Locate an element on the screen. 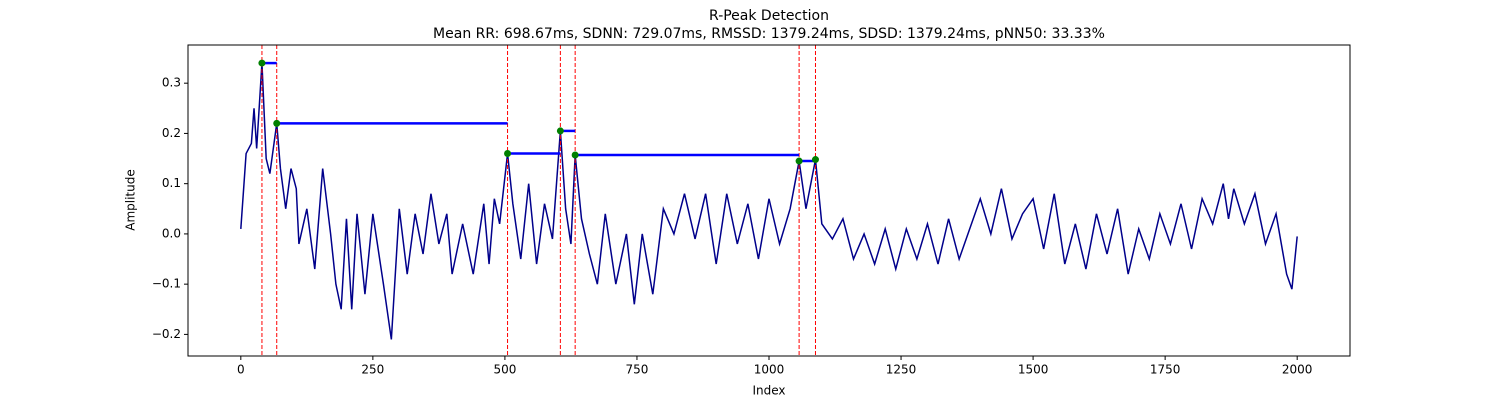 This screenshot has height=400, width=1500. y-axis-label: Amplitude is located at coordinates (131, 200).